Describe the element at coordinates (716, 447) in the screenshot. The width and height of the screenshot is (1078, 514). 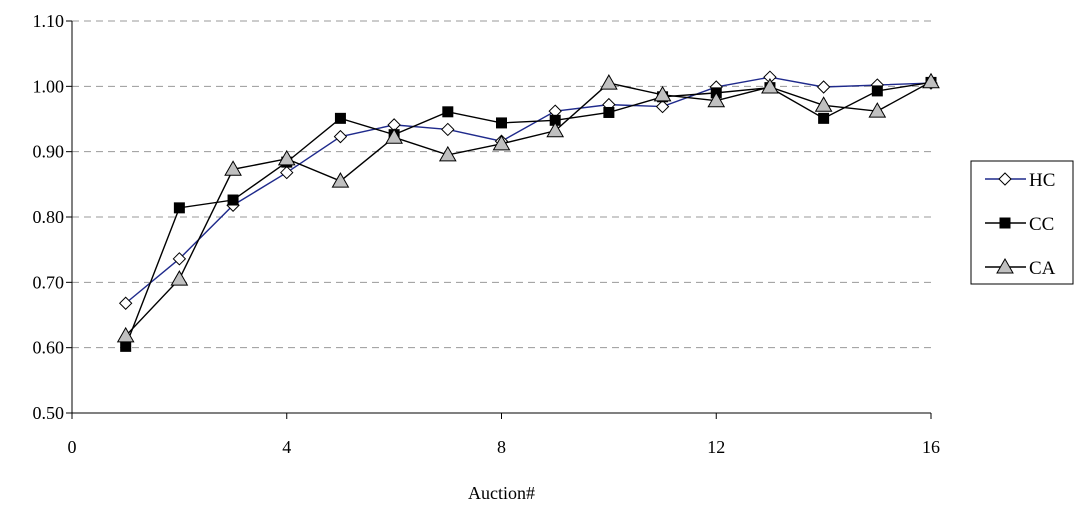
I see `x-tick-label: 12` at that location.